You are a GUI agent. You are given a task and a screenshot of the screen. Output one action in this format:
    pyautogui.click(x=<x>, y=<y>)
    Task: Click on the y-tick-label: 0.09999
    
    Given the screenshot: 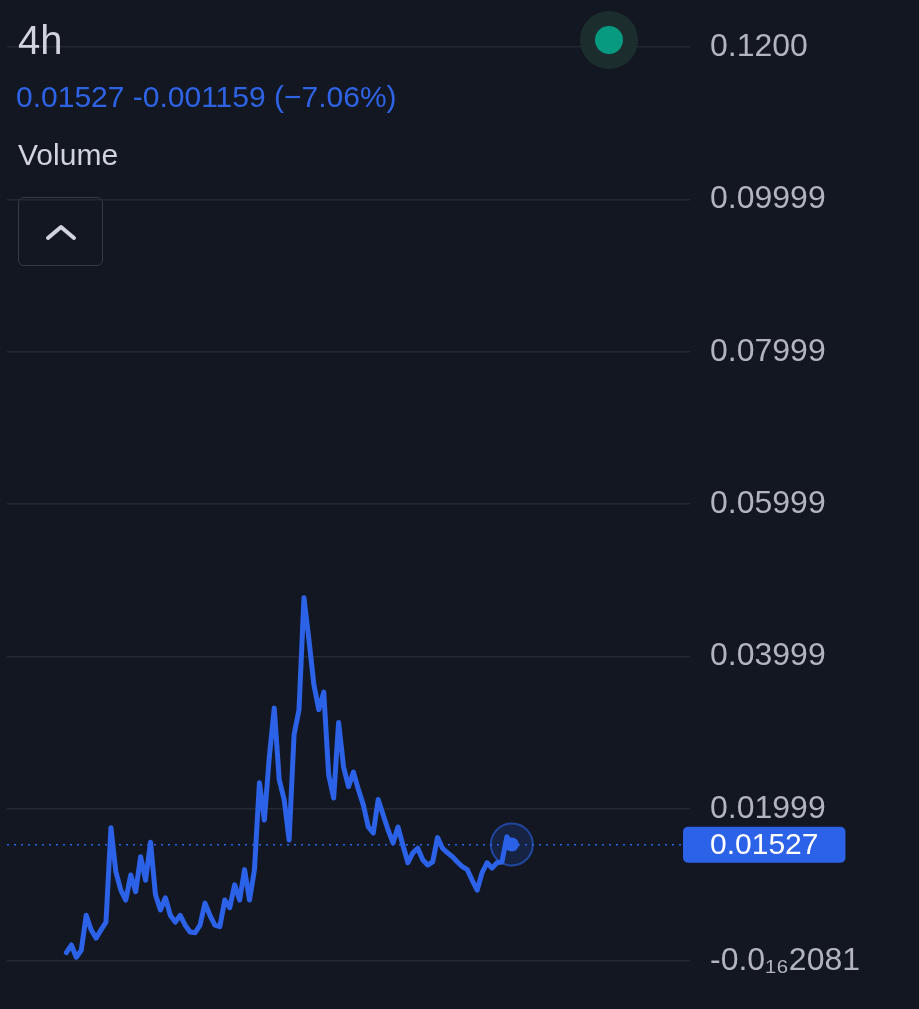 What is the action you would take?
    pyautogui.click(x=768, y=197)
    